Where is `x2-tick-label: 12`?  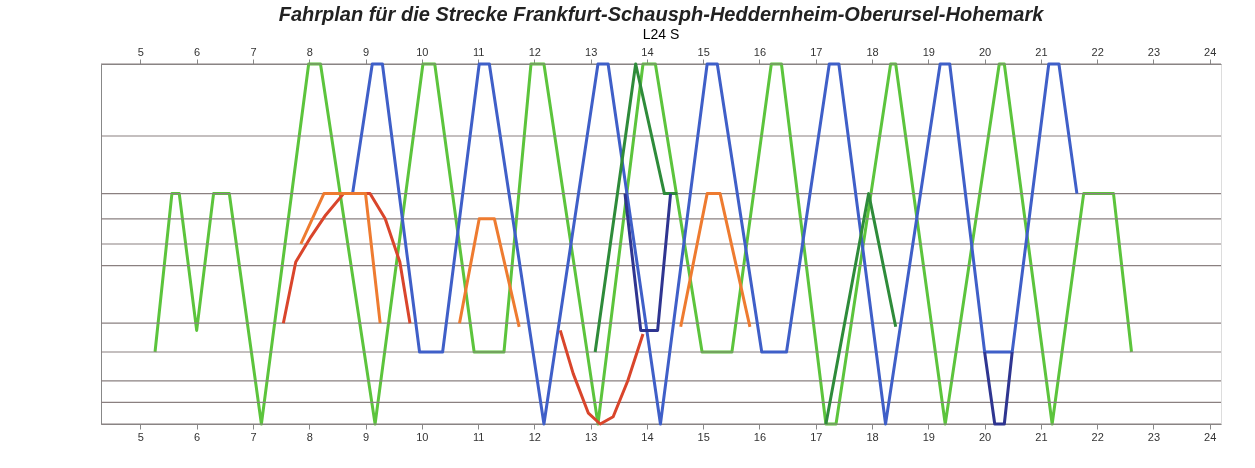
x2-tick-label: 12 is located at coordinates (534, 51).